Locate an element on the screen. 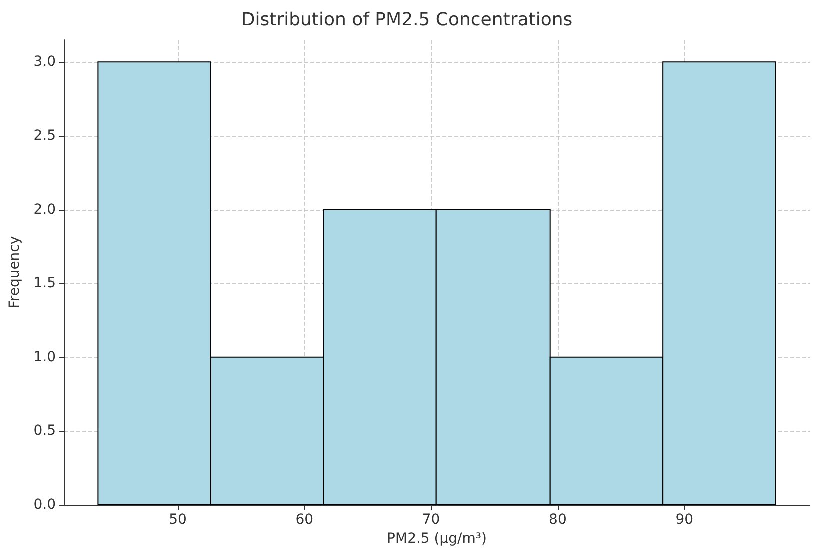 This screenshot has width=814, height=553. y-tick-label: 3.0 is located at coordinates (45, 62).